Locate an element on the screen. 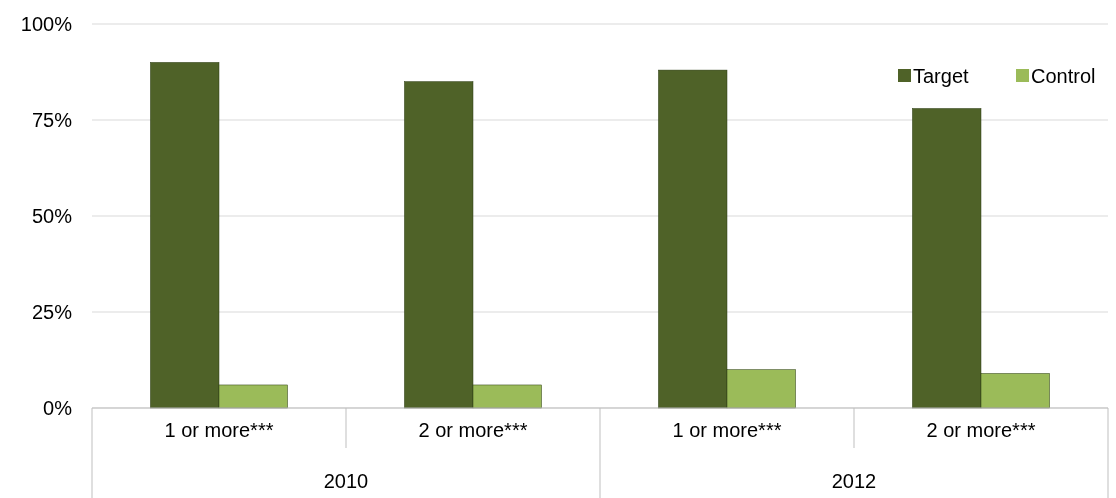  text: 2012 is located at coordinates (854, 481).